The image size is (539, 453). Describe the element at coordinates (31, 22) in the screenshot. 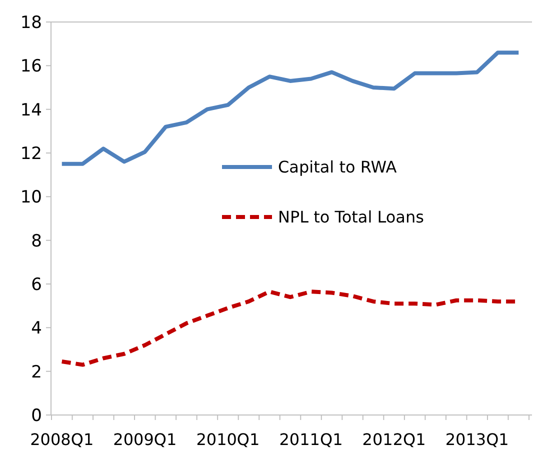

I see `y-tick-label: 18` at that location.